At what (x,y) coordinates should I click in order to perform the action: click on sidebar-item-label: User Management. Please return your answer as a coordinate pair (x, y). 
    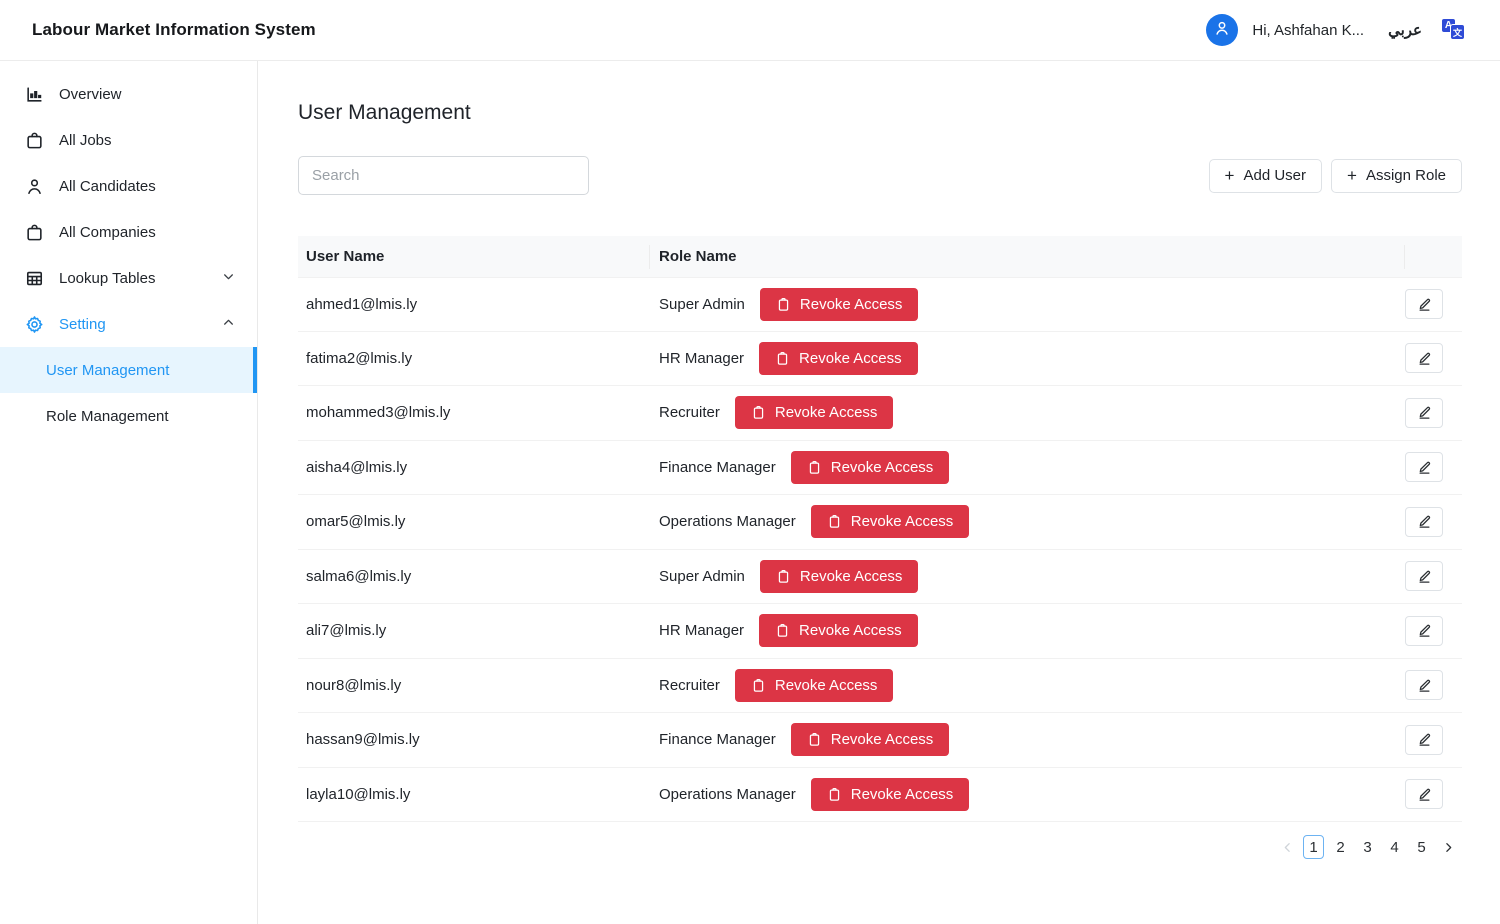
    Looking at the image, I should click on (108, 370).